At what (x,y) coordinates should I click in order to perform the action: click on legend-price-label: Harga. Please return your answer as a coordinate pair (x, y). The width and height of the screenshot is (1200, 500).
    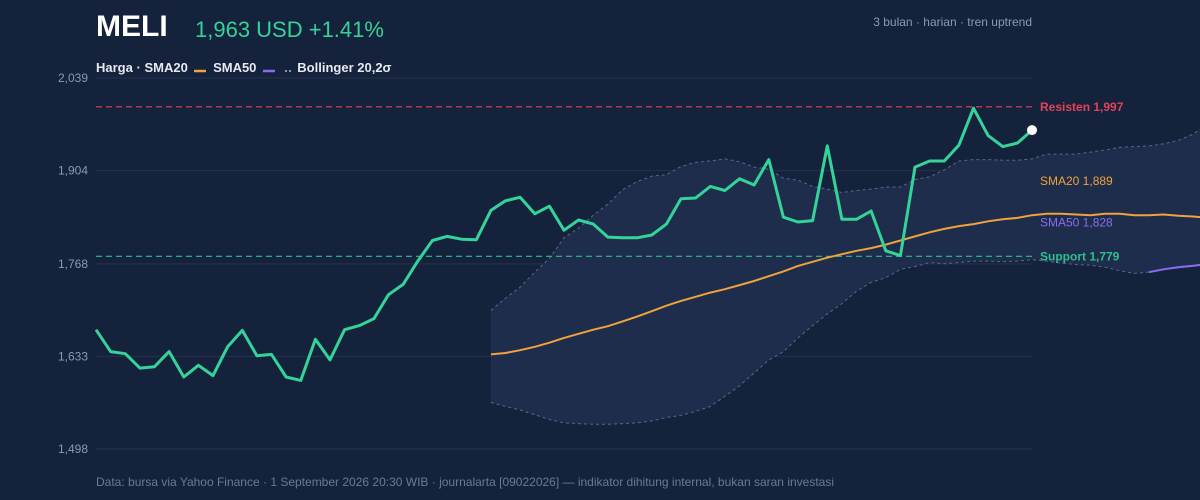
    Looking at the image, I should click on (114, 67).